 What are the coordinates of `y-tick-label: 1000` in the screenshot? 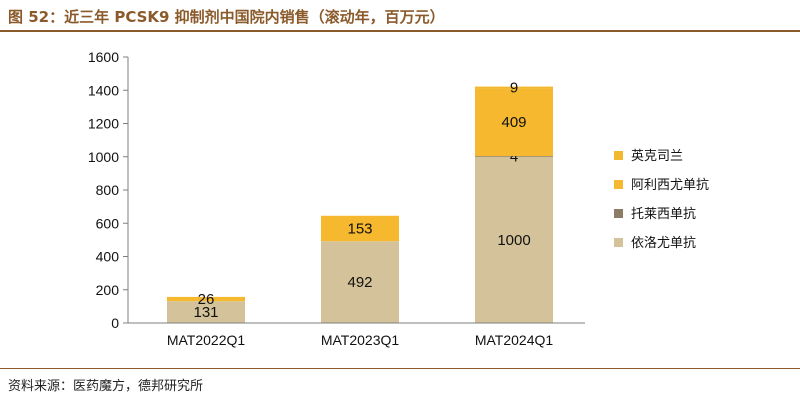 It's located at (103, 157).